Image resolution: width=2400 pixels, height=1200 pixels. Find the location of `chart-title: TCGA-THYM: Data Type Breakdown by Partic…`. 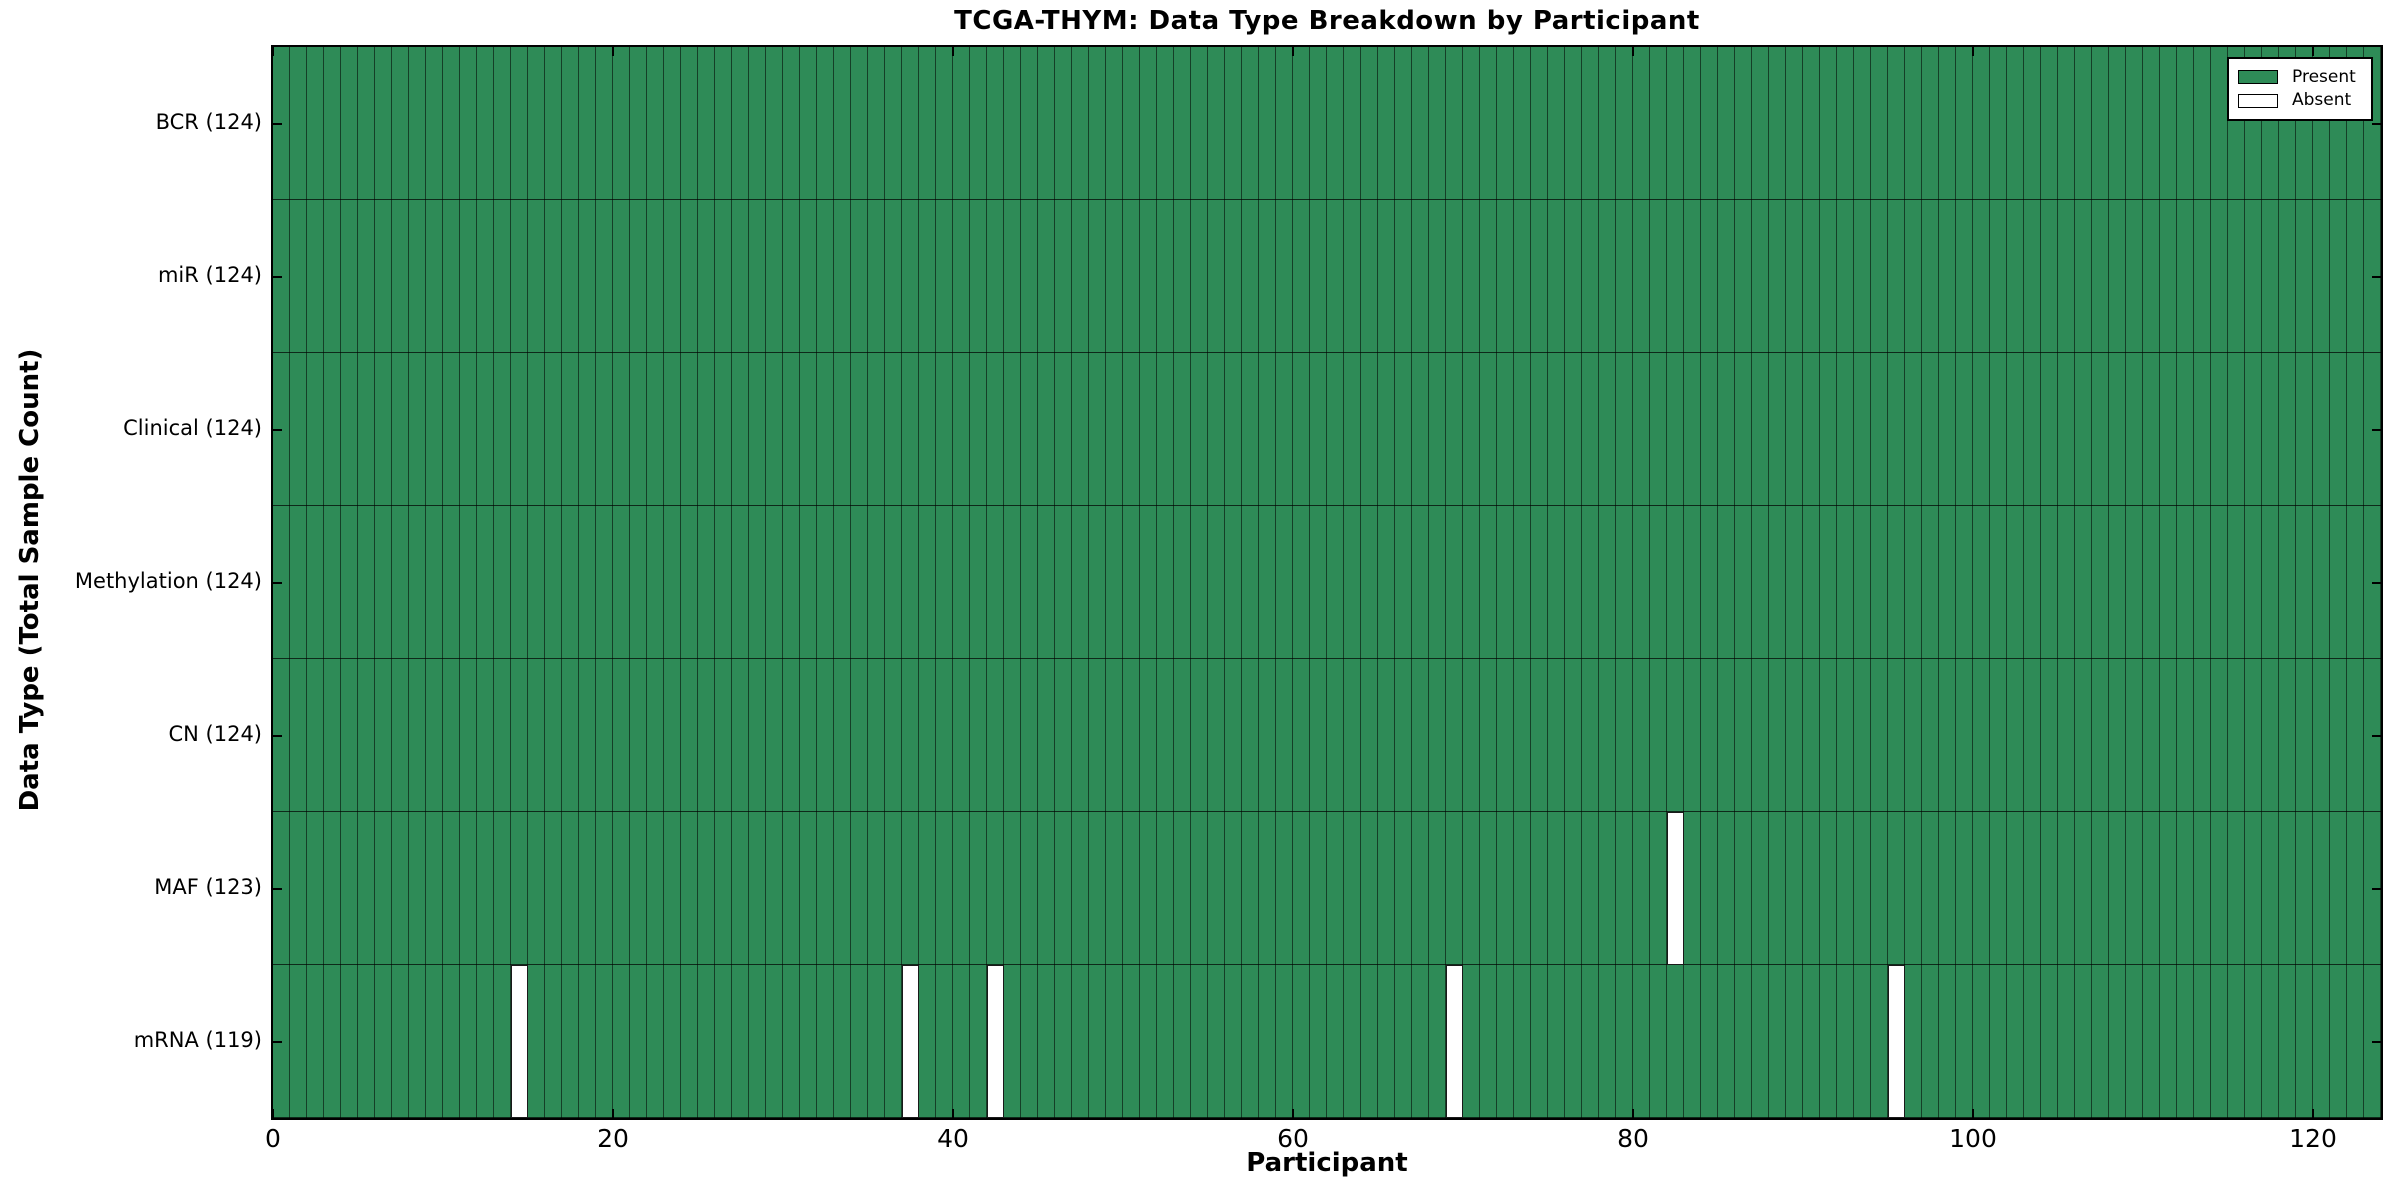

chart-title: TCGA-THYM: Data Type Breakdown by Partic… is located at coordinates (1327, 21).